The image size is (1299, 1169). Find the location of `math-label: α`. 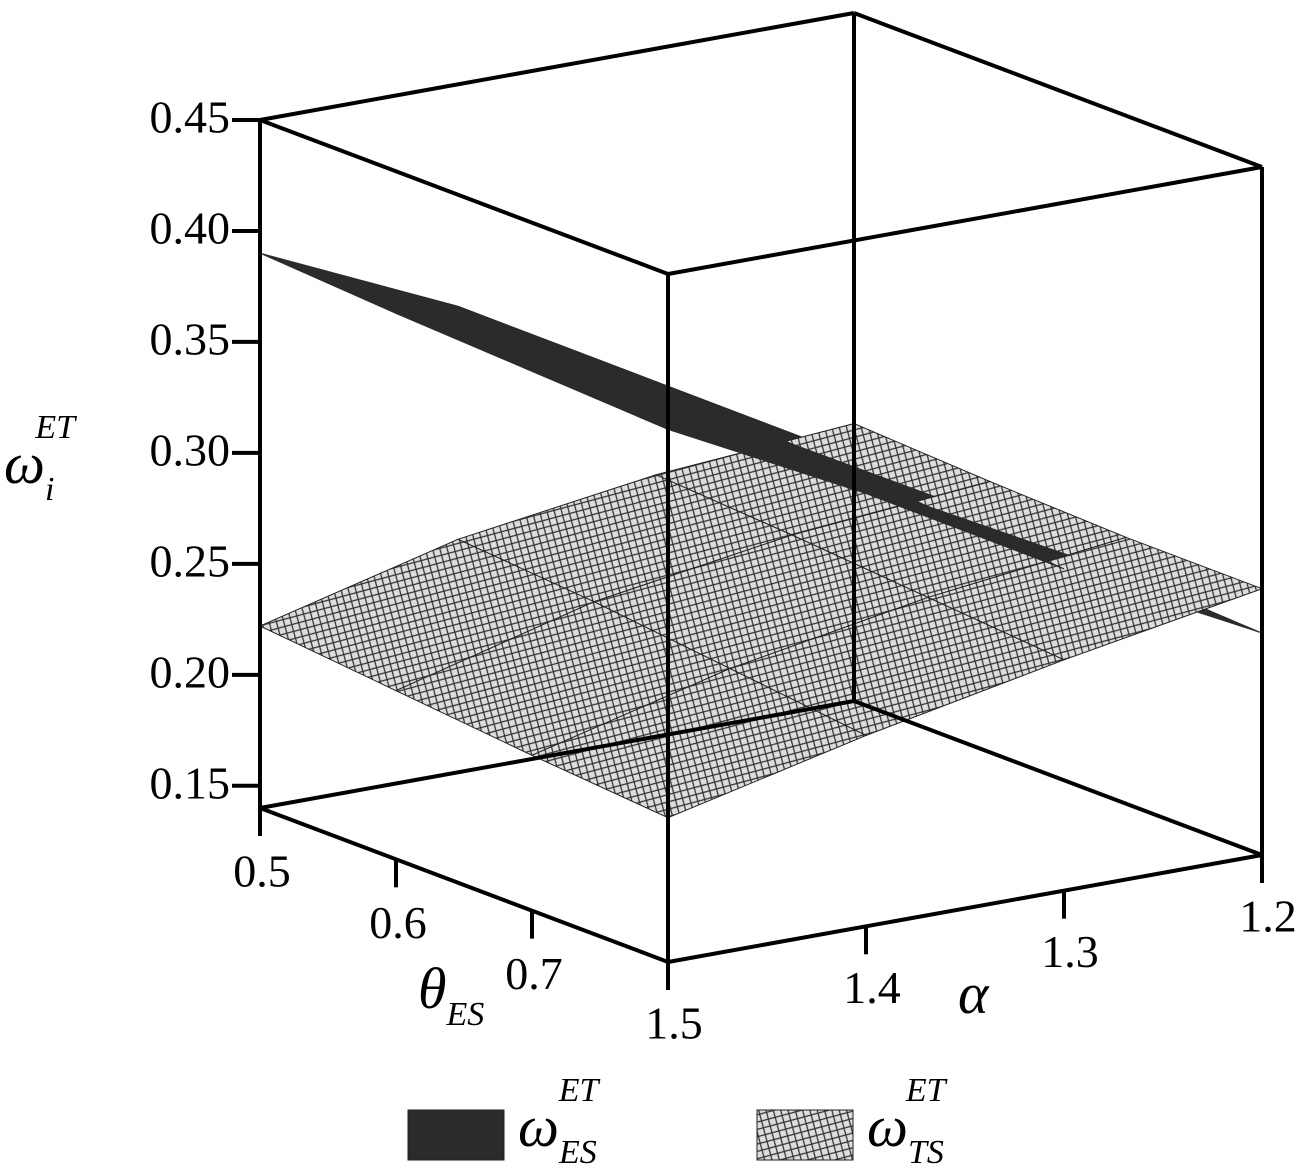

math-label: α is located at coordinates (974, 993).